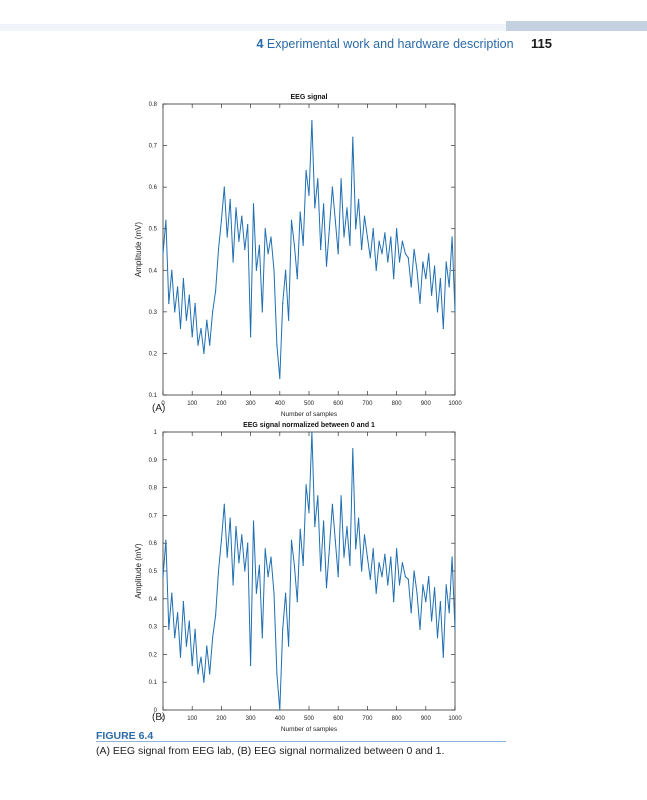  Describe the element at coordinates (153, 461) in the screenshot. I see `y-tick-label: 0.9` at that location.